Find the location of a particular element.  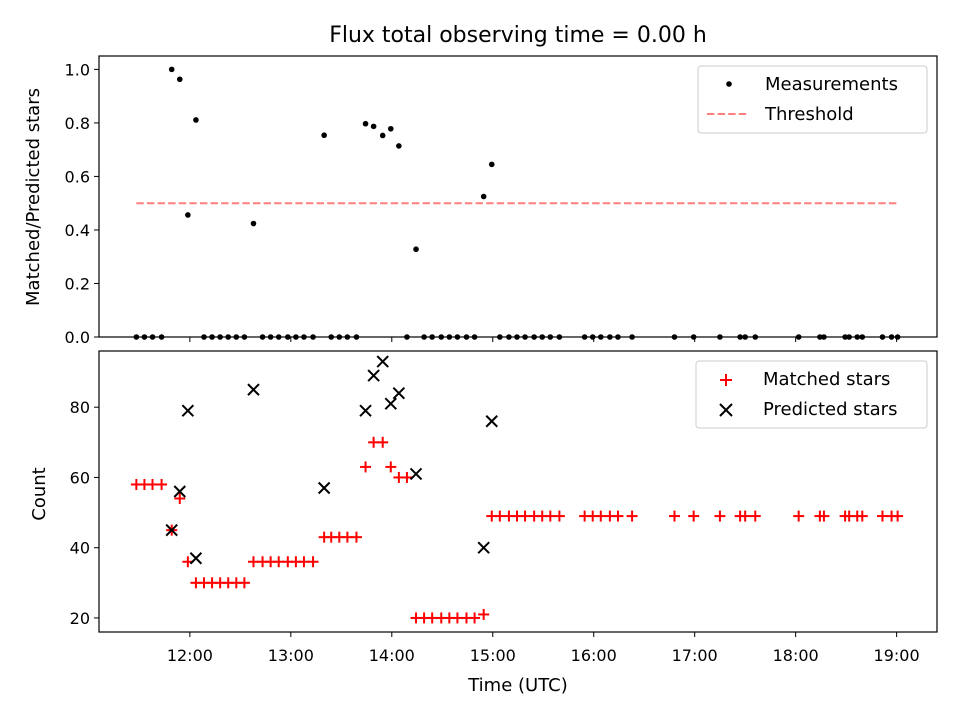

bottom-x-tick-label: 14:00 is located at coordinates (392, 655).